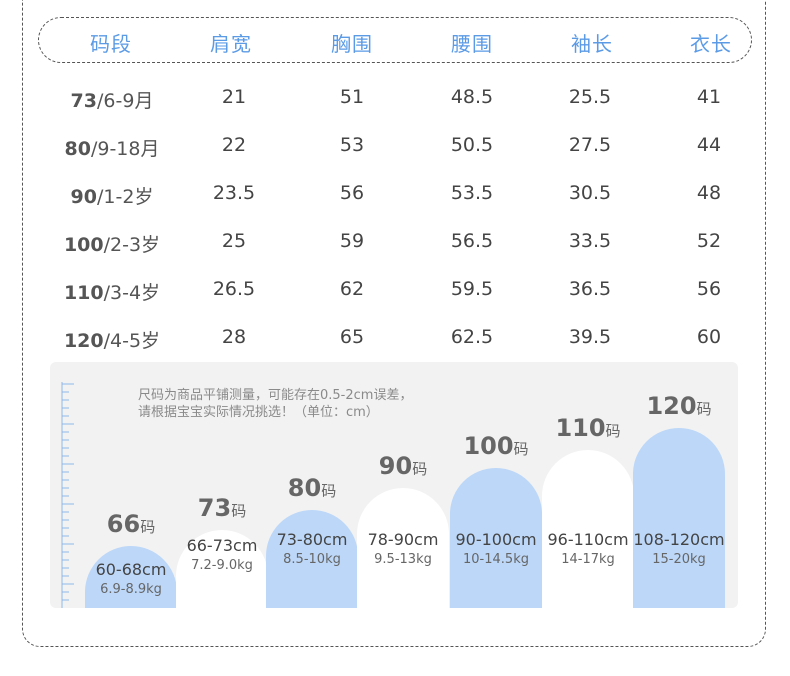  Describe the element at coordinates (711, 44) in the screenshot. I see `header-length: 衣长` at that location.